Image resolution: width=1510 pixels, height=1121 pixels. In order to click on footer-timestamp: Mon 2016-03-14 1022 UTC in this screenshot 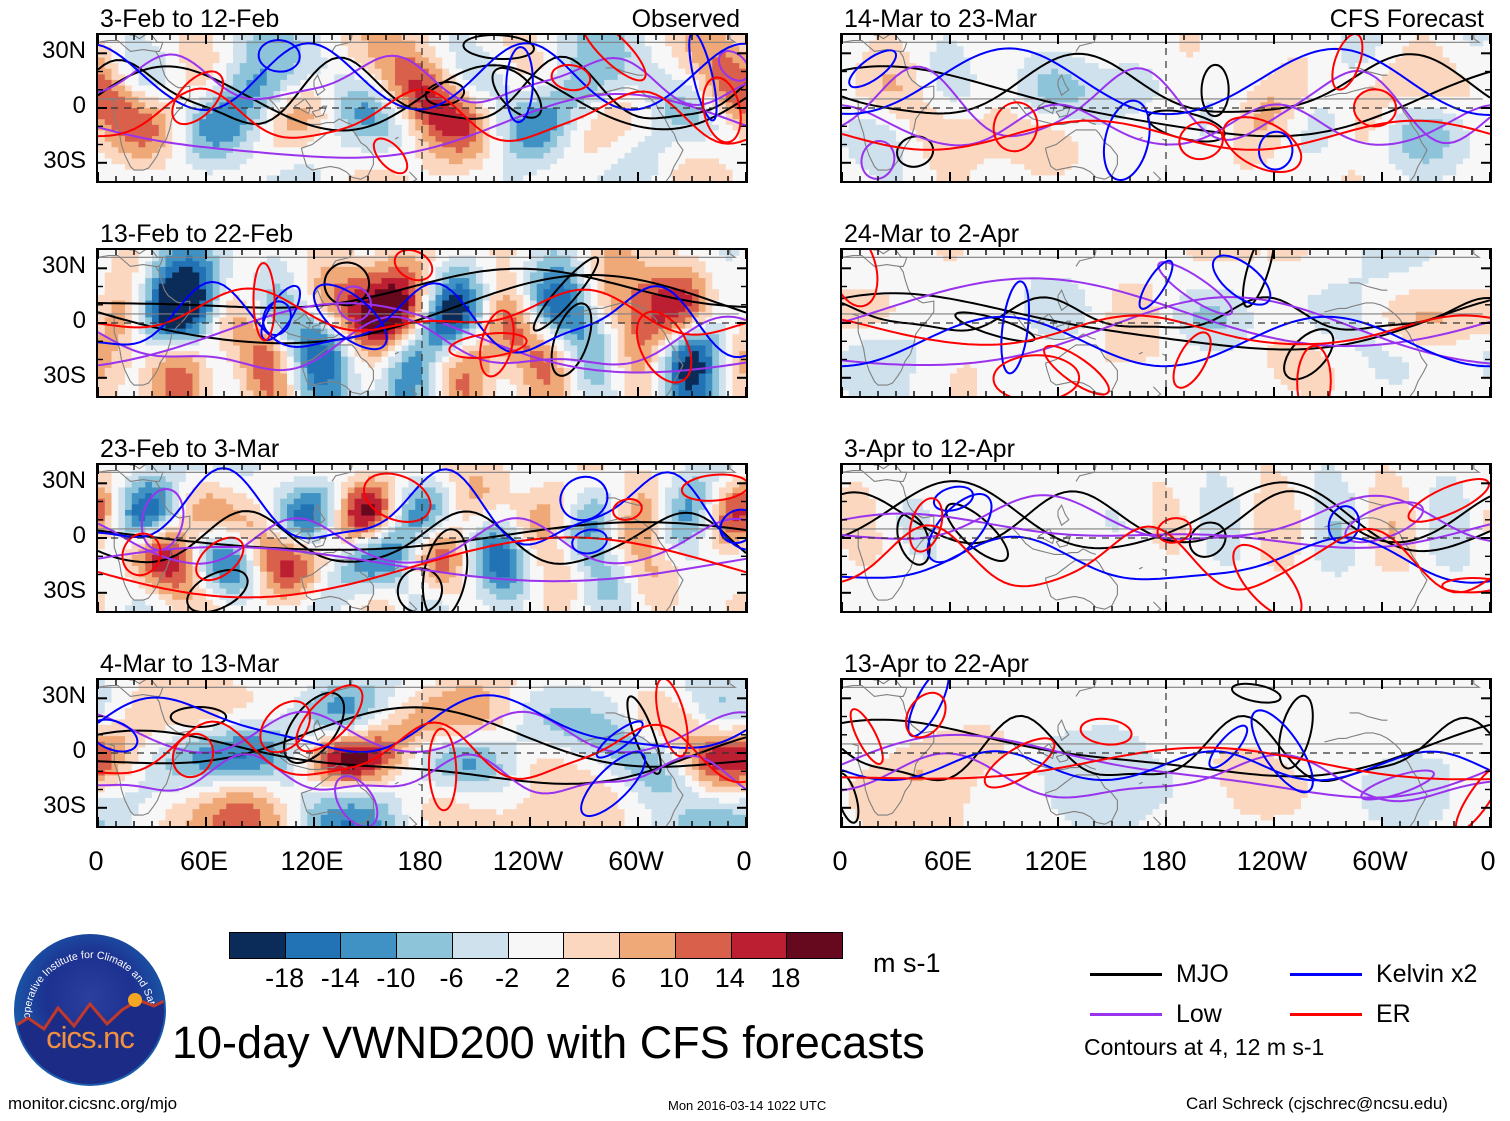, I will do `click(747, 1105)`.